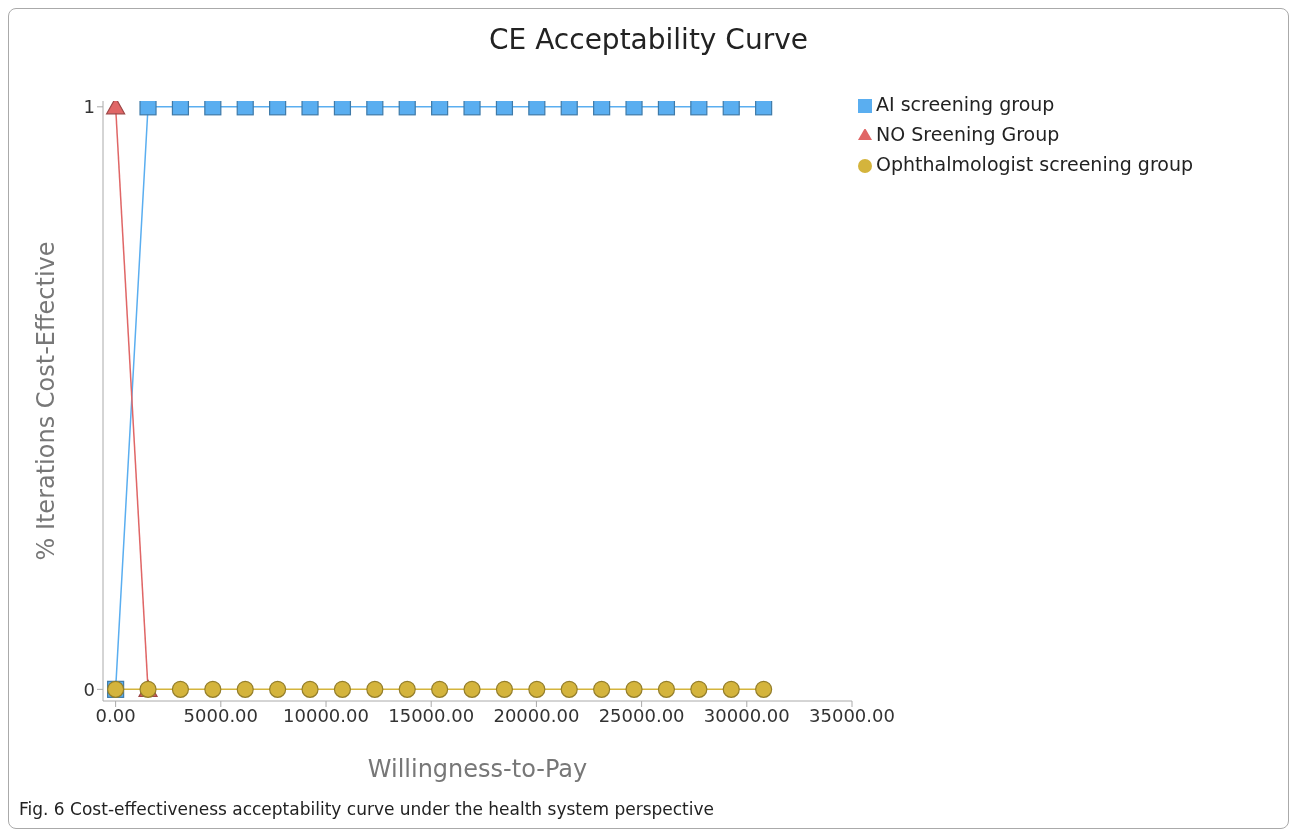 The height and width of the screenshot is (835, 1295). Describe the element at coordinates (1034, 164) in the screenshot. I see `legend-label: Ophthalmologist screening group` at that location.